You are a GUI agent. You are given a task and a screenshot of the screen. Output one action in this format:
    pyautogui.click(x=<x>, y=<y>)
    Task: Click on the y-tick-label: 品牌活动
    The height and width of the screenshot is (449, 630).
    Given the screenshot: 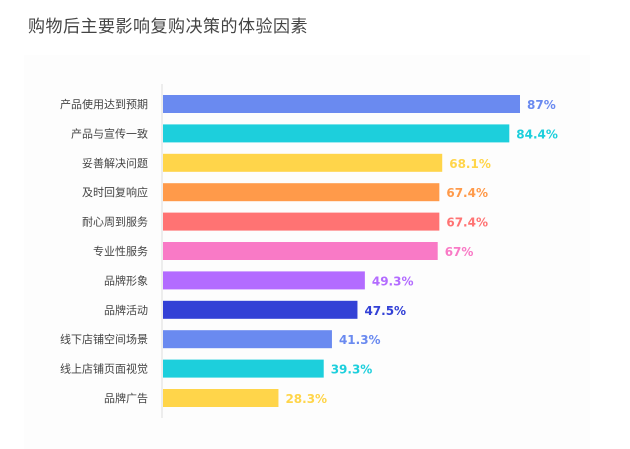 What is the action you would take?
    pyautogui.click(x=126, y=310)
    